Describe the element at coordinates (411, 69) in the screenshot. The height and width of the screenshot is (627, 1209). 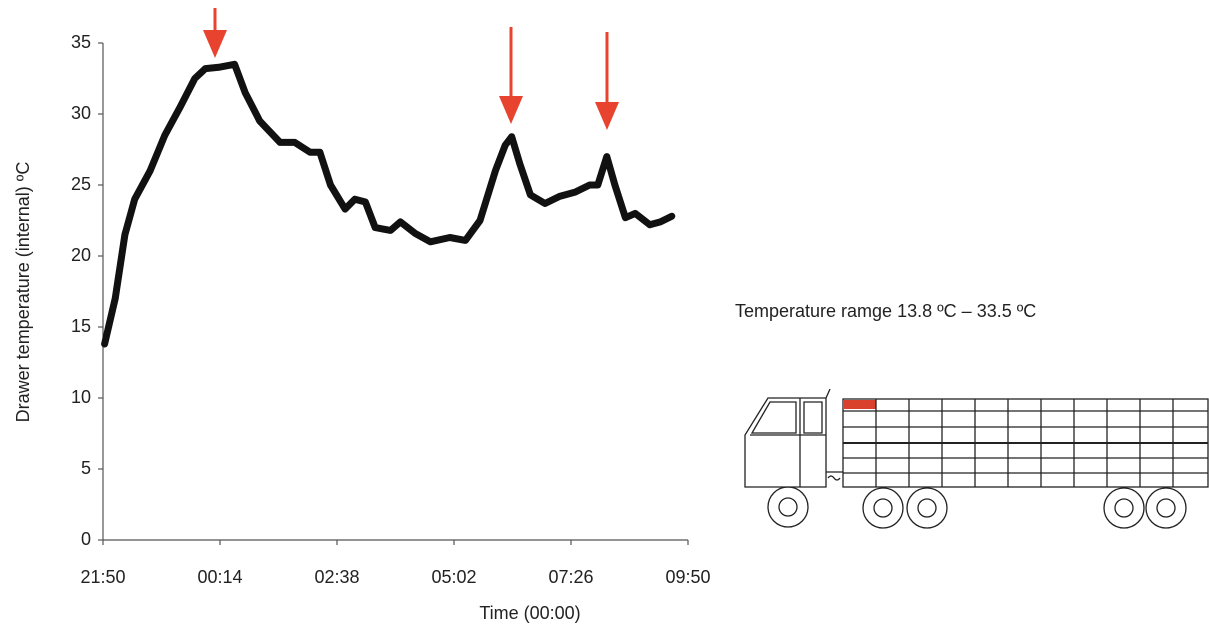
I see `arrows` at that location.